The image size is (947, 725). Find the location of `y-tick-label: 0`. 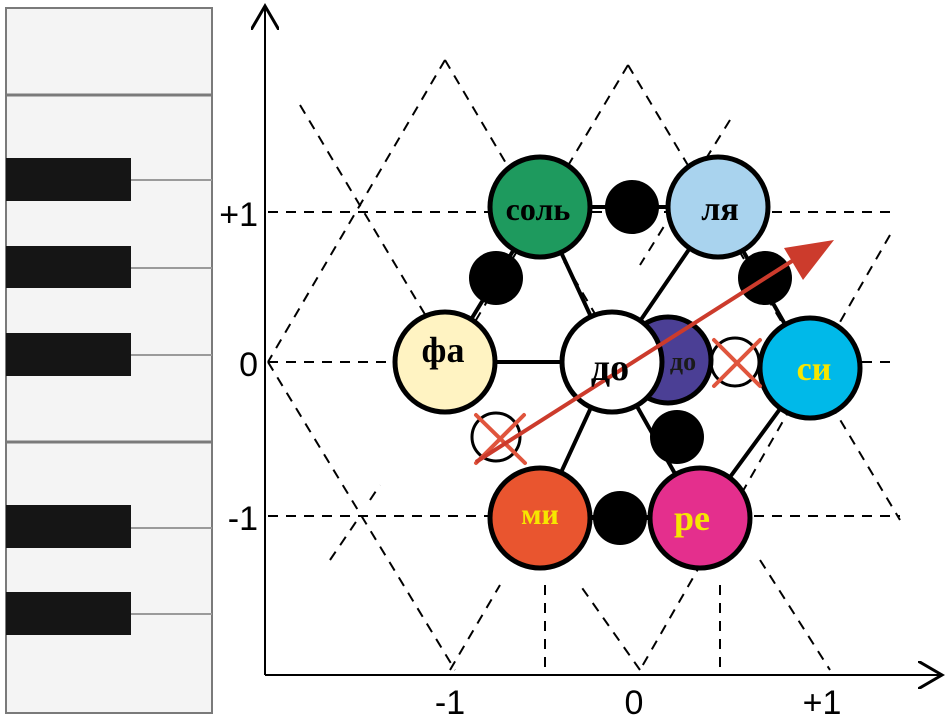

y-tick-label: 0 is located at coordinates (248, 365).